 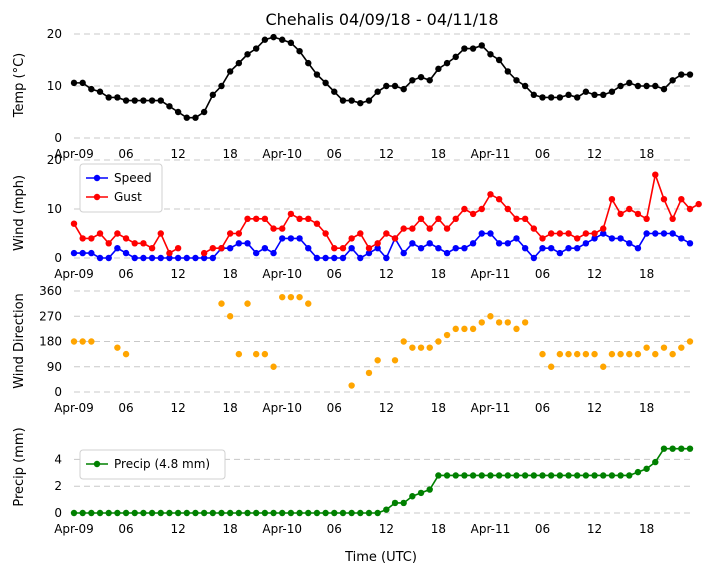 What do you see at coordinates (230, 408) in the screenshot?
I see `direction-xtick-label: 18` at bounding box center [230, 408].